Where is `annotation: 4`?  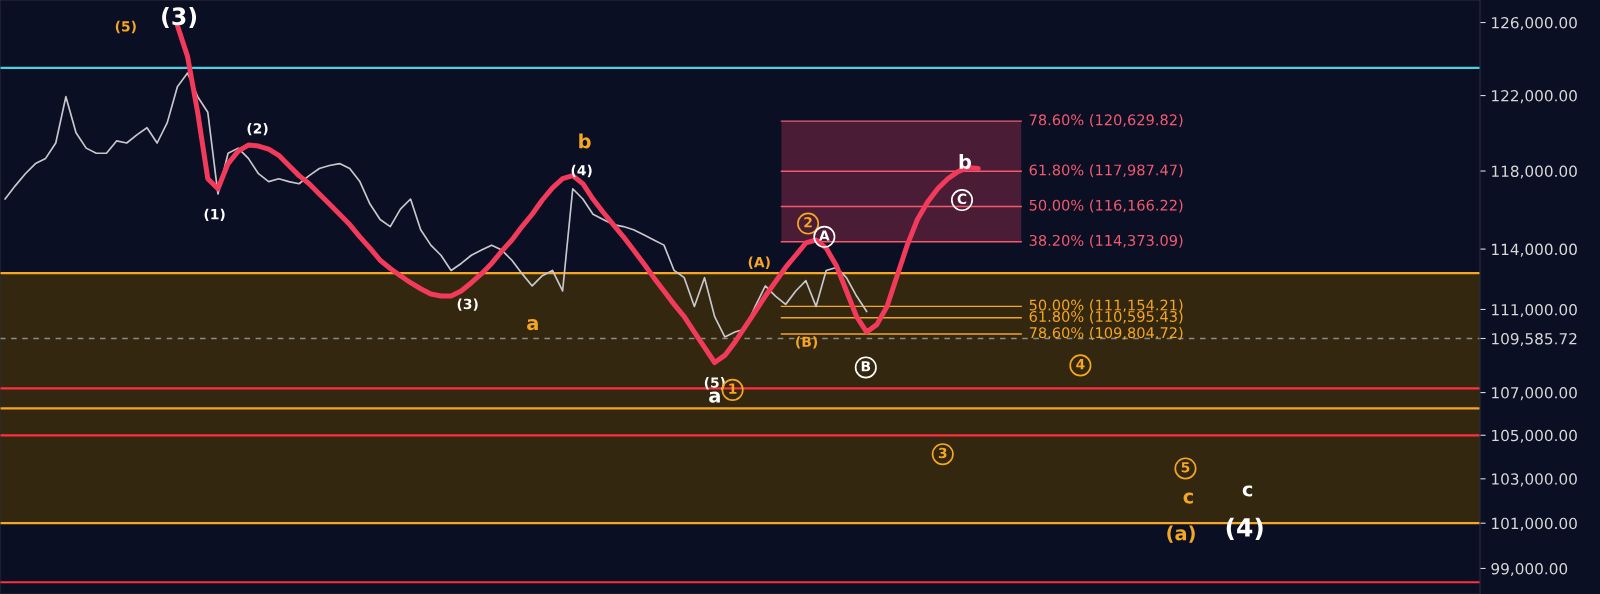 annotation: 4 is located at coordinates (1080, 364).